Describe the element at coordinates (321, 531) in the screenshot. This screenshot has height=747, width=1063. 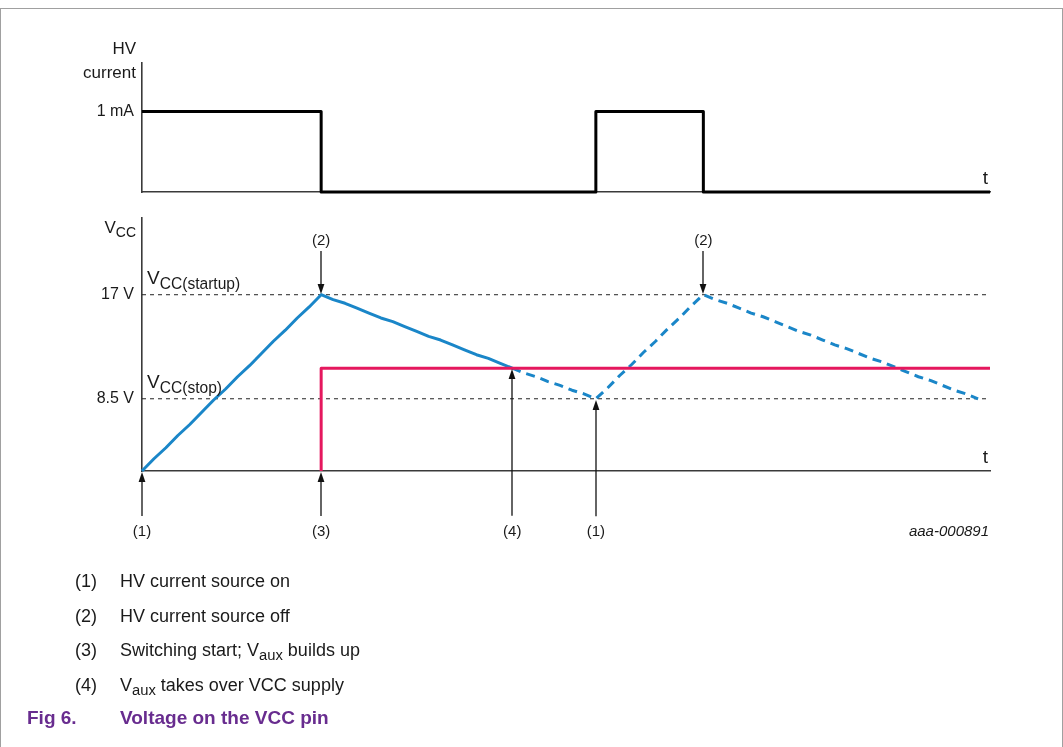
I see `x-tick-label: (3)` at that location.